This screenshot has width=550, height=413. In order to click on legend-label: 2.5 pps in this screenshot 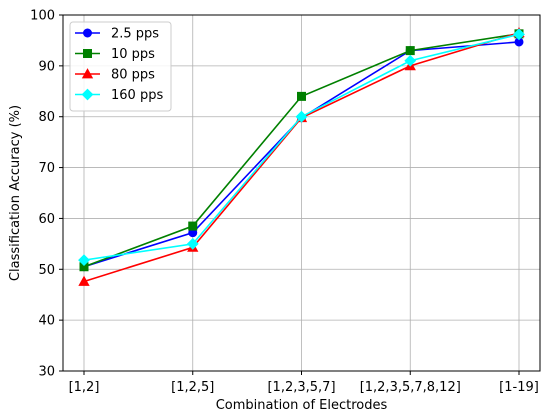, I will do `click(135, 34)`.